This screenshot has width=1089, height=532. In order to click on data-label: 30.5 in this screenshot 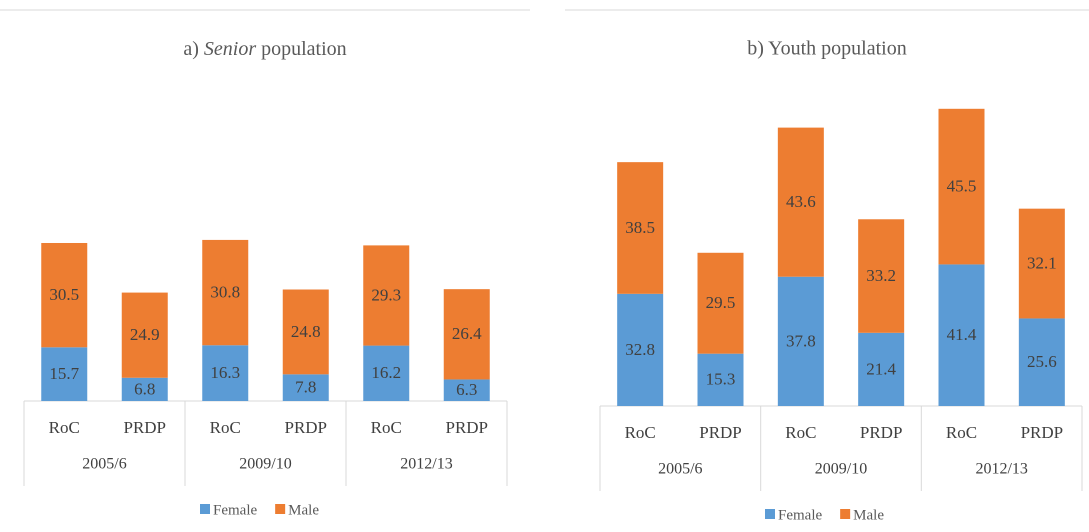, I will do `click(64, 294)`.